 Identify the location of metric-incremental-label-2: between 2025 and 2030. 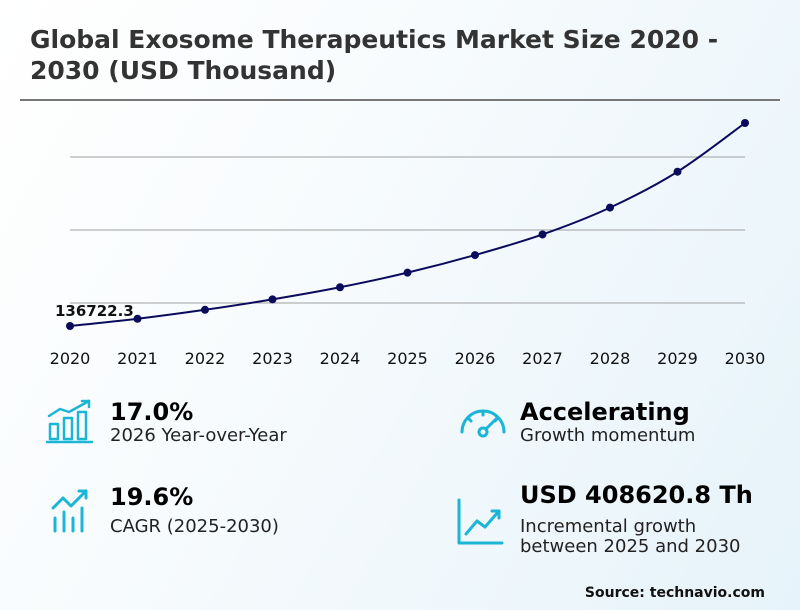
(630, 546).